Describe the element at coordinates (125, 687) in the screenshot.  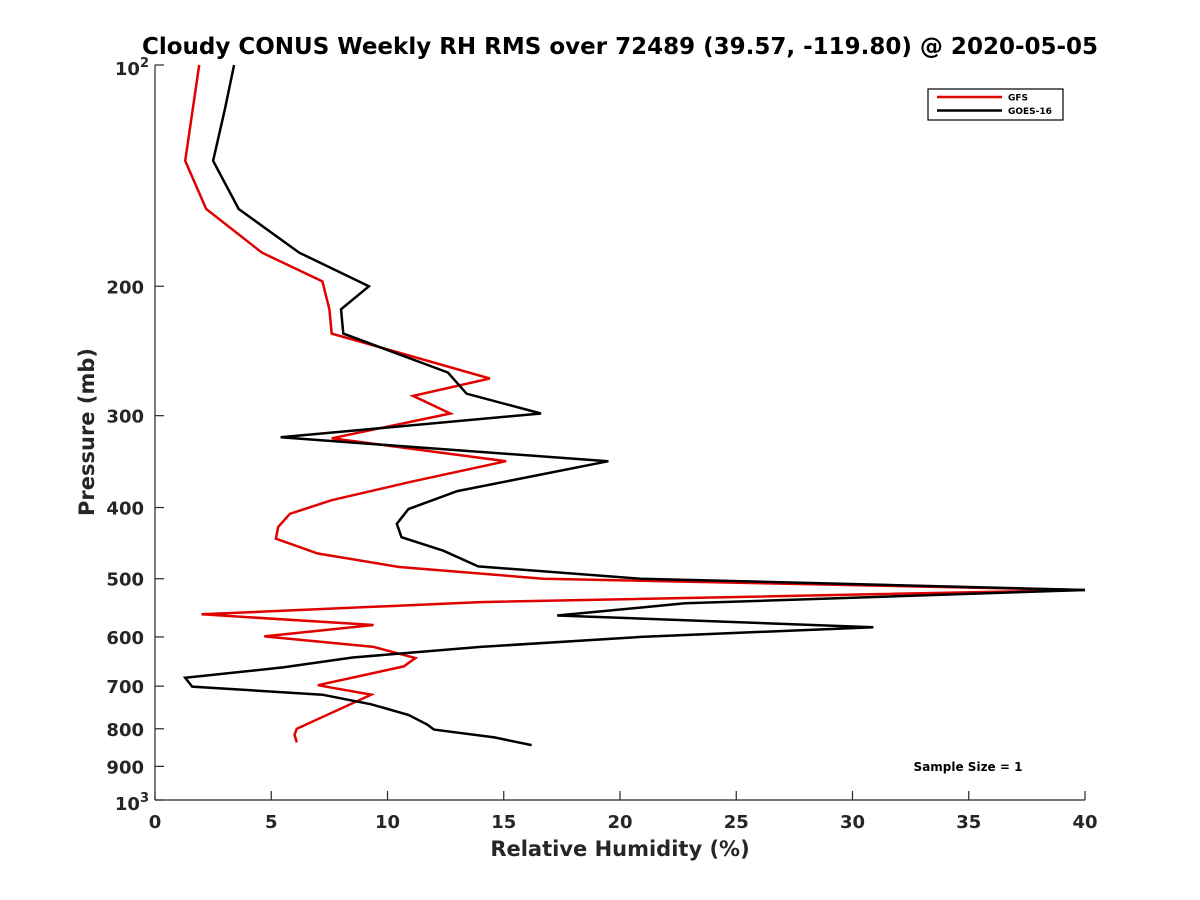
I see `y-tick-label: 700` at that location.